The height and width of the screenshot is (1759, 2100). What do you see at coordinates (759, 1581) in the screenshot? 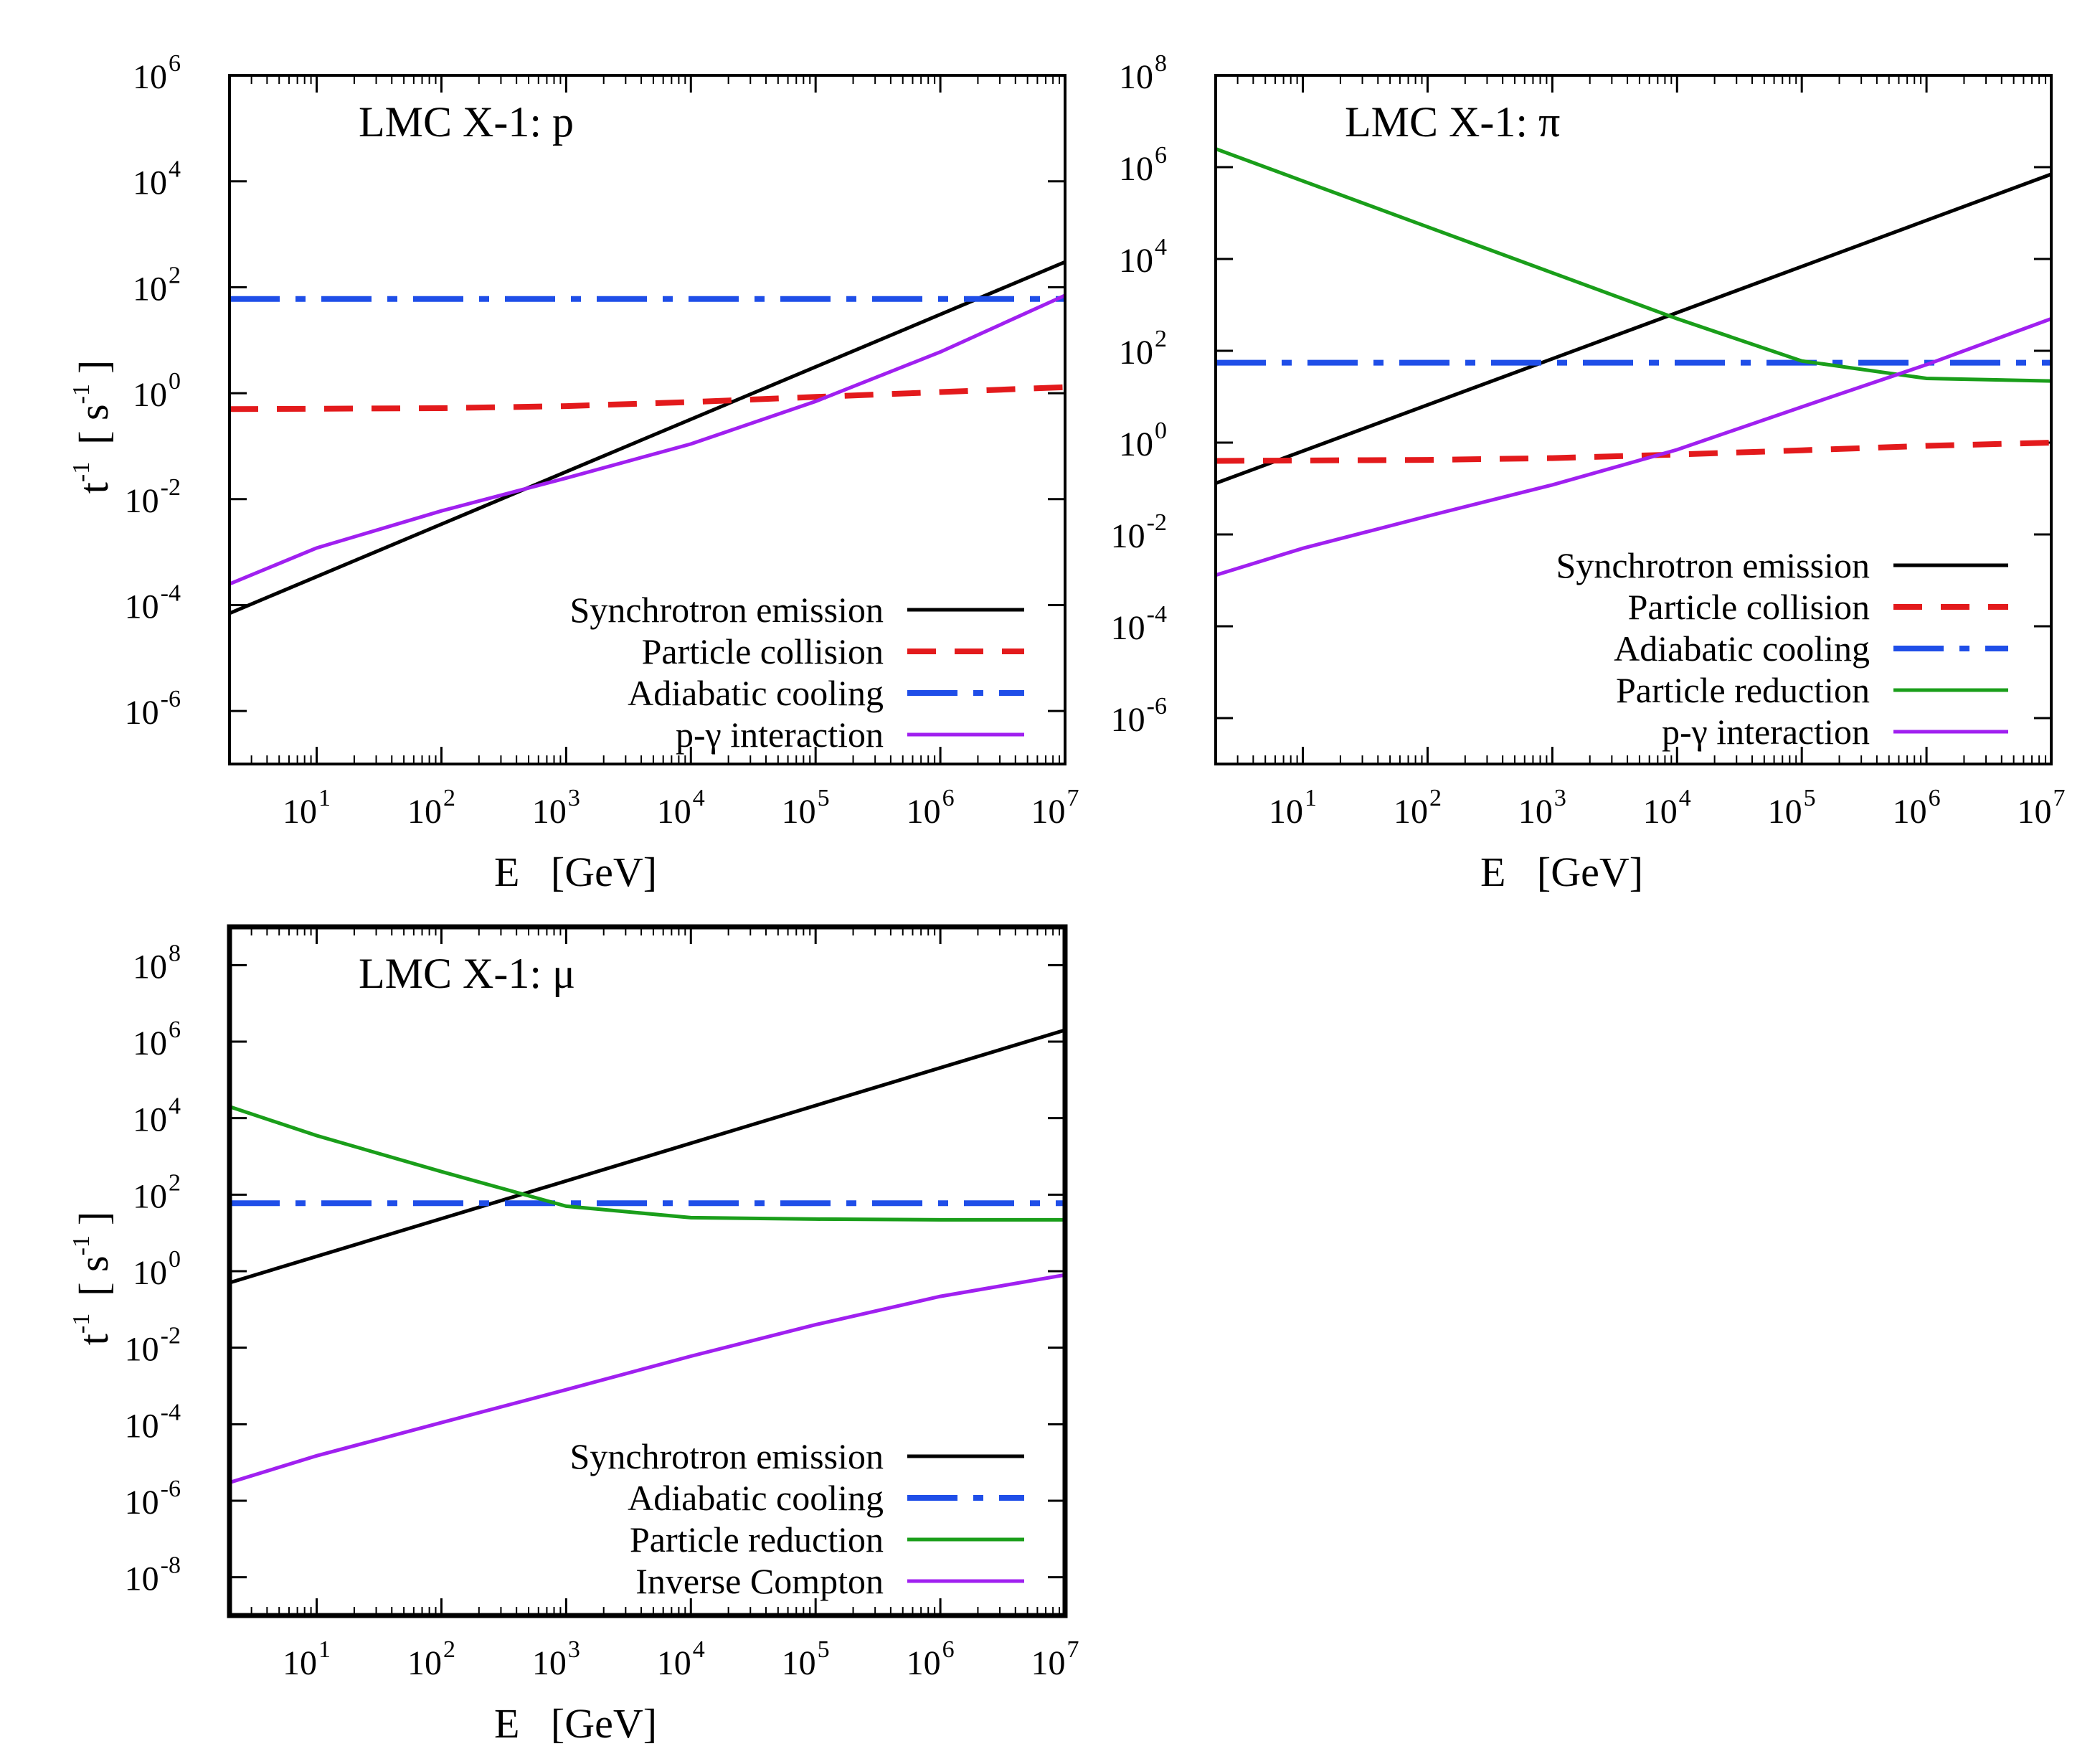
I see `legend-label-inverse-compton: Inverse Compton` at bounding box center [759, 1581].